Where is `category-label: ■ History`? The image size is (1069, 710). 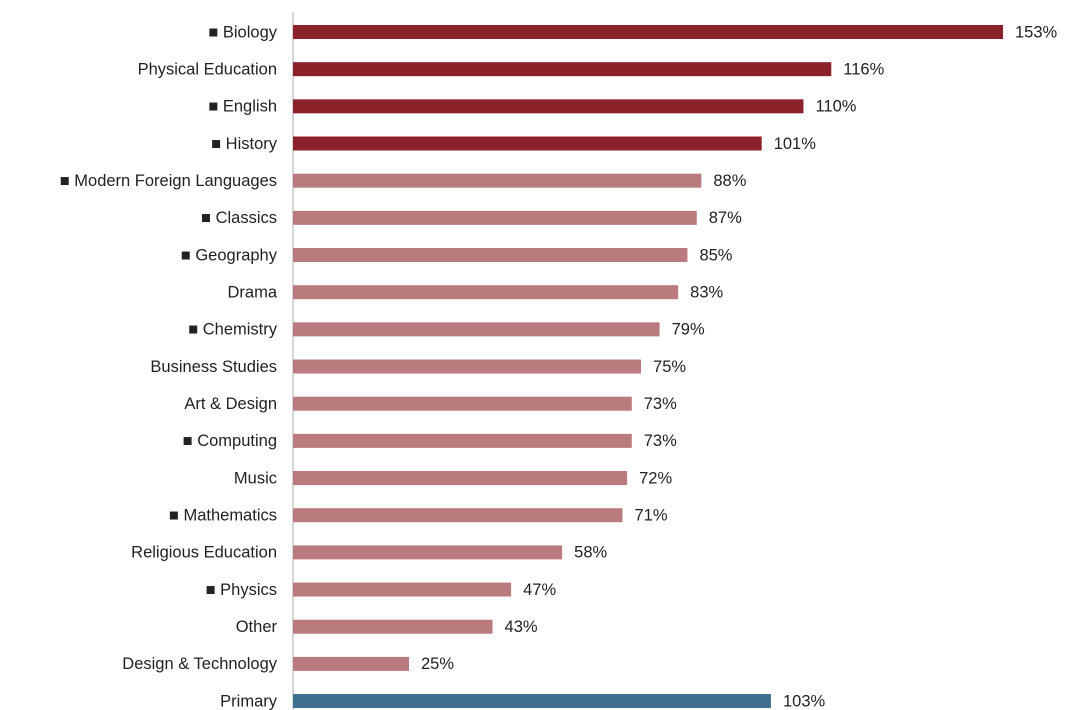
category-label: ■ History is located at coordinates (244, 144).